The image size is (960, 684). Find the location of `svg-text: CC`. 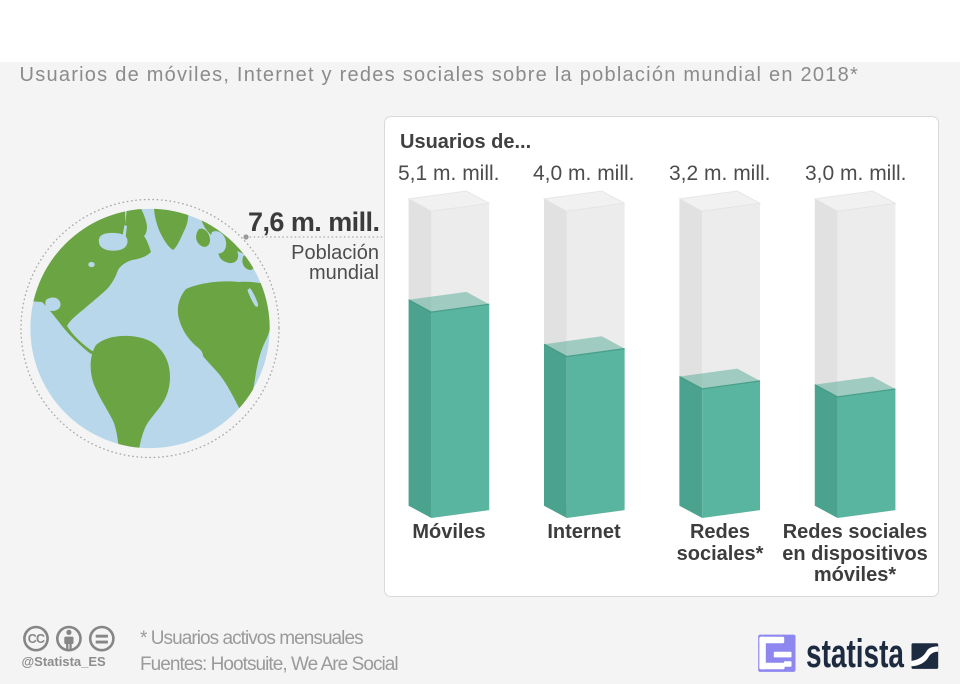

svg-text: CC is located at coordinates (36, 639).